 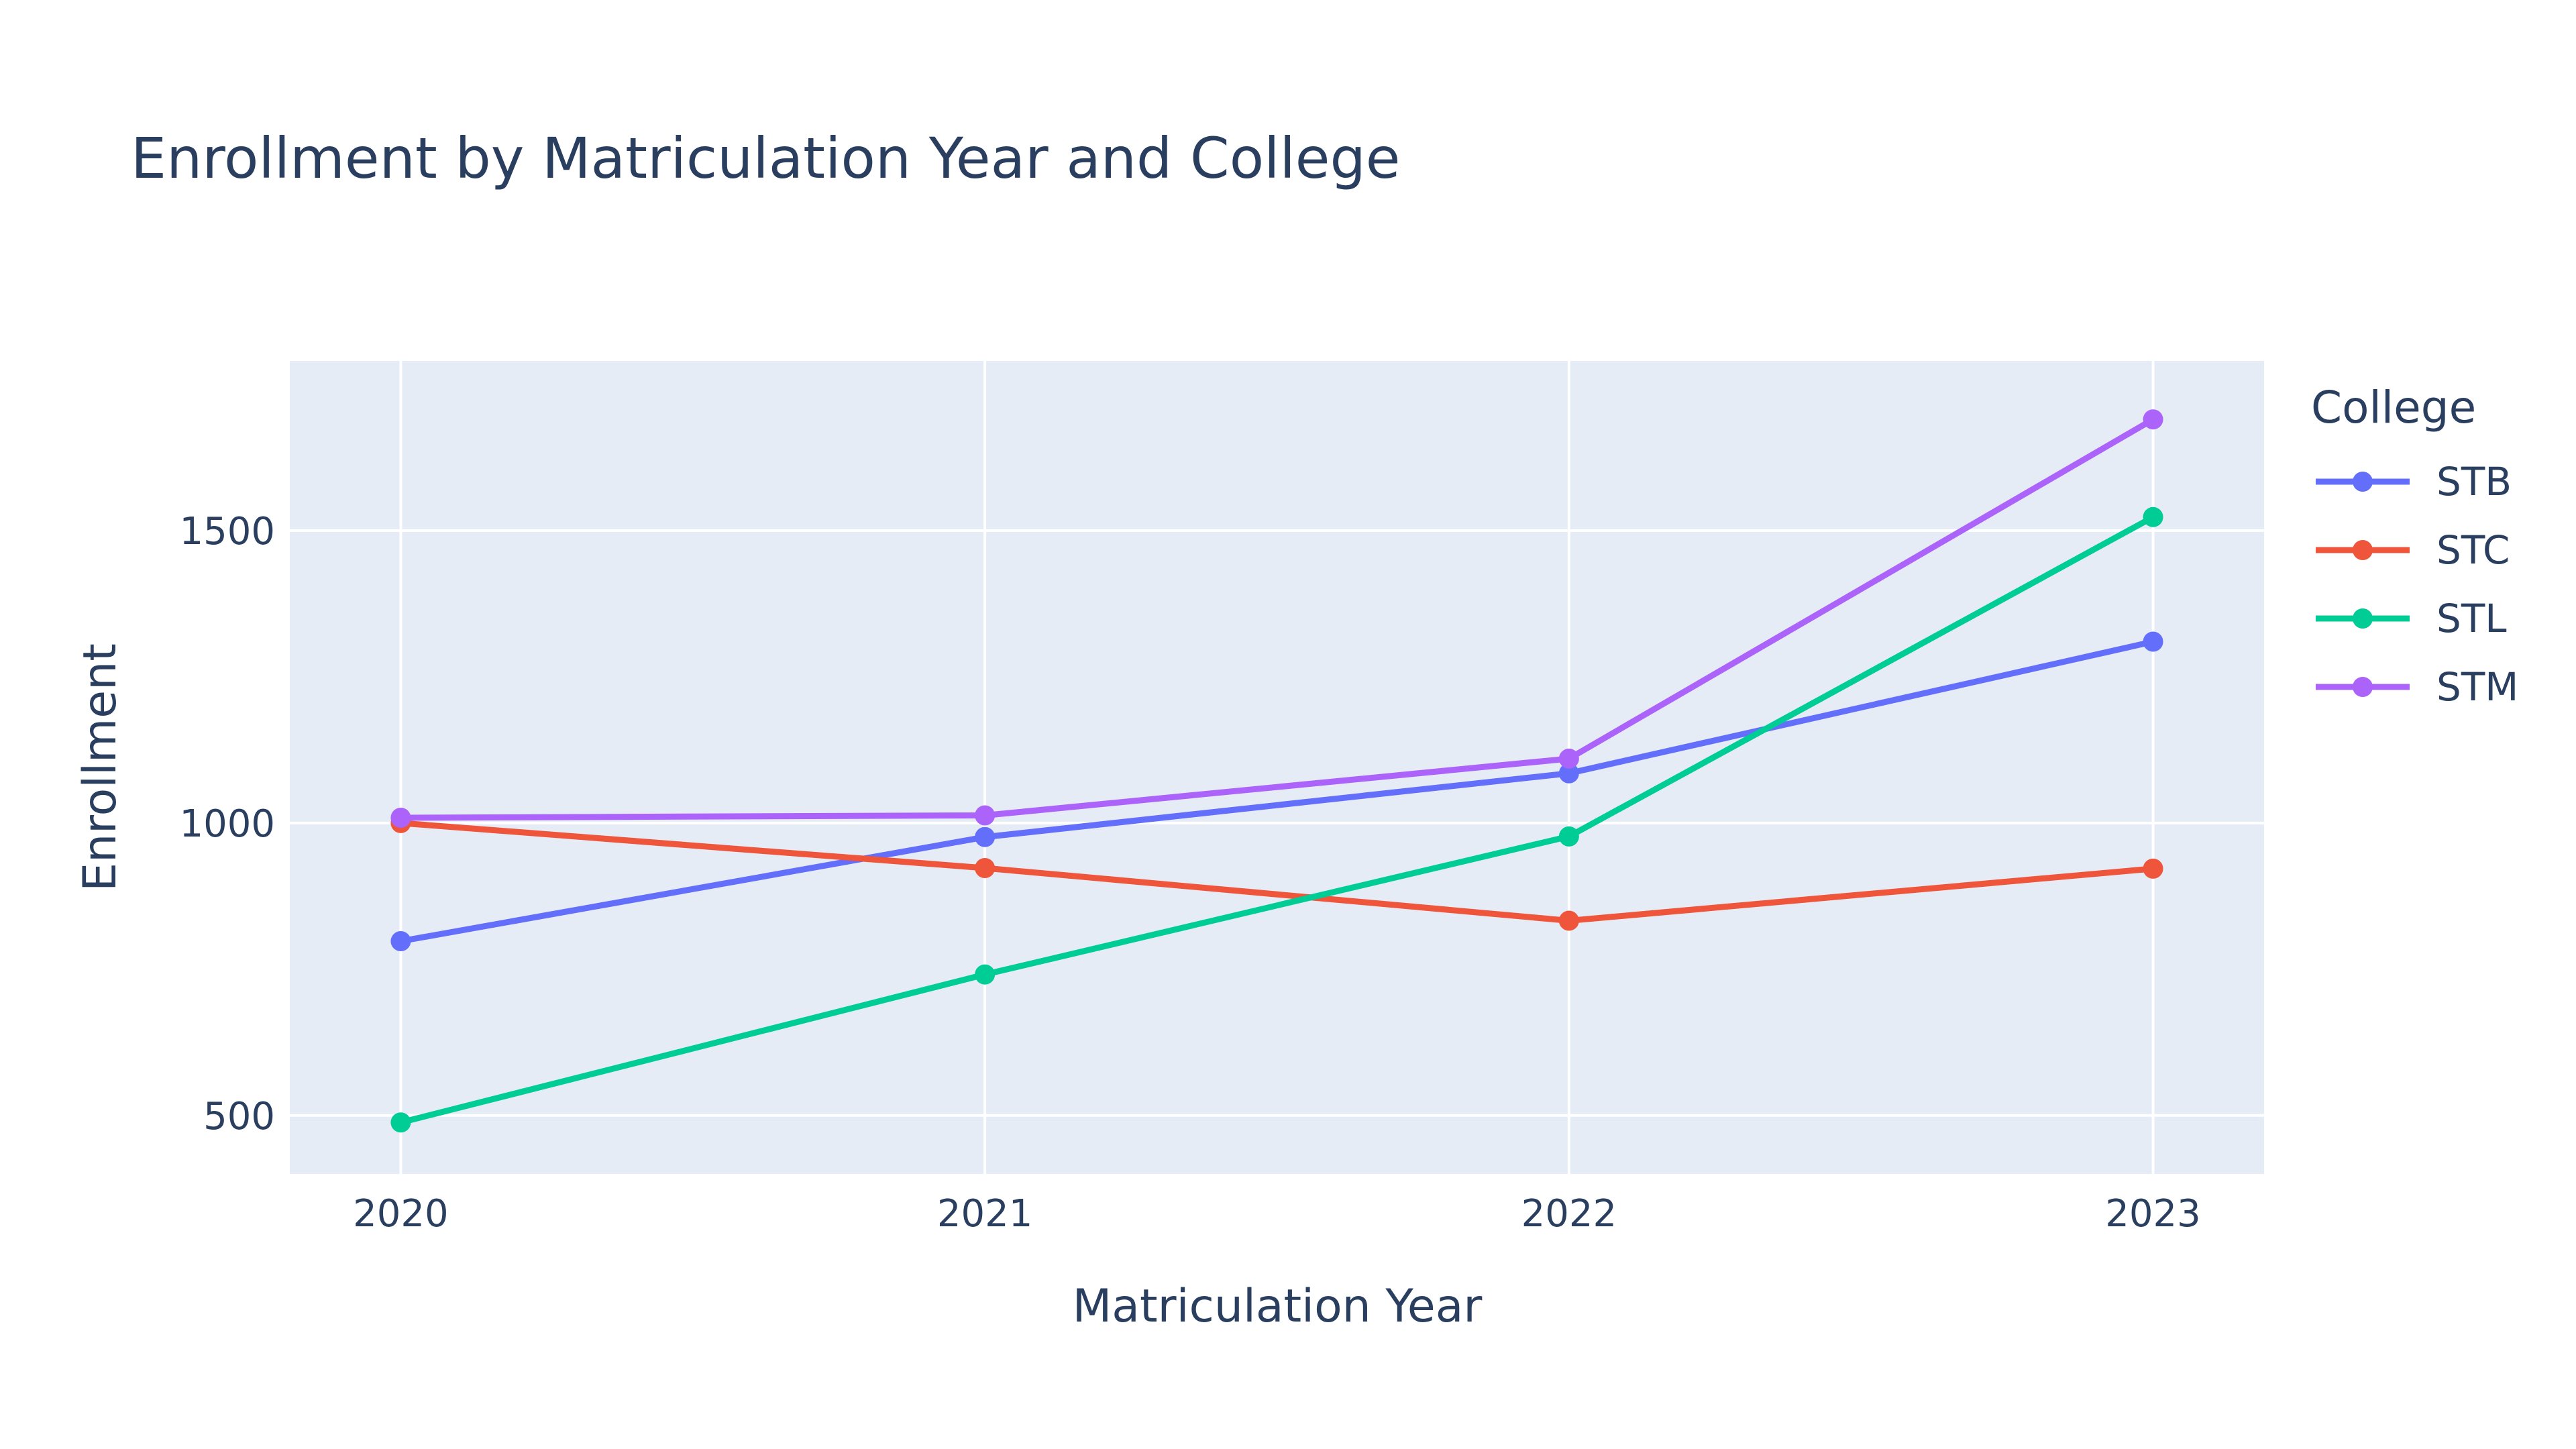 What do you see at coordinates (2473, 550) in the screenshot?
I see `legend-label: STC` at bounding box center [2473, 550].